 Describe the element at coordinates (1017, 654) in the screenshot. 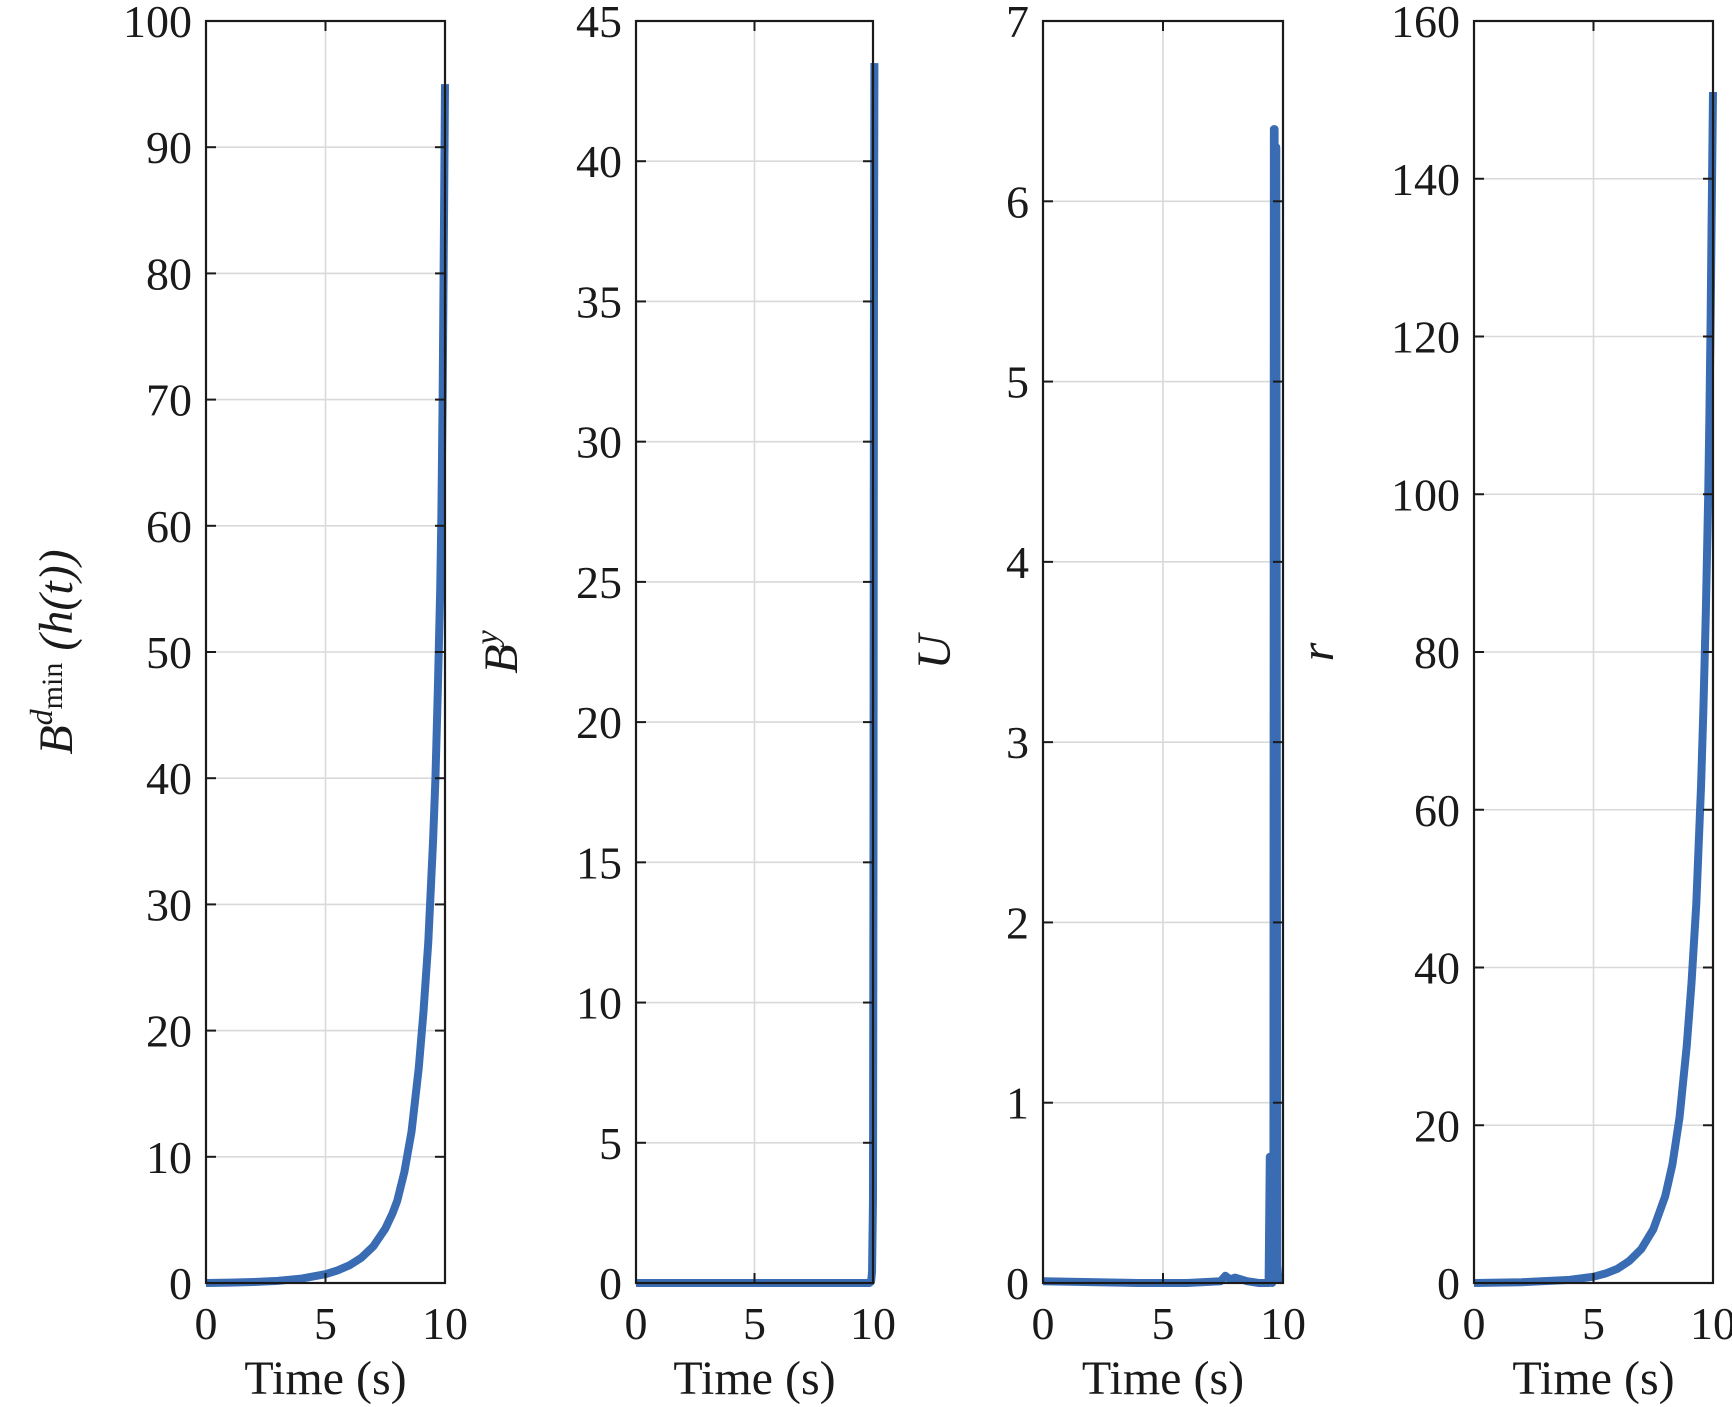

I see `y-tick-labels: 0 1 2 3 4 5 6 7` at that location.